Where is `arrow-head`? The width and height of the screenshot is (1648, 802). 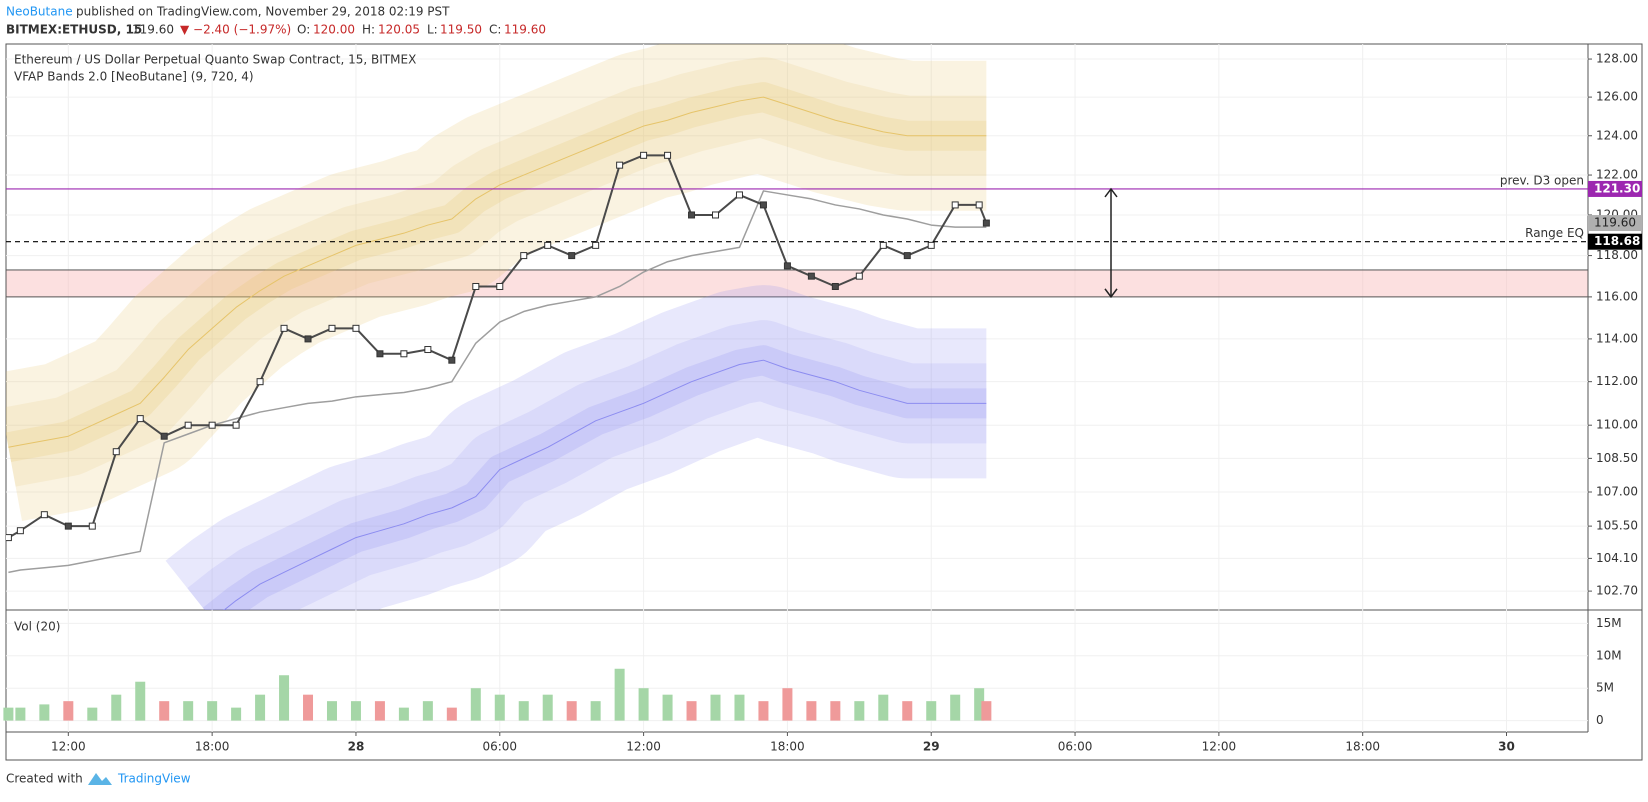
arrow-head is located at coordinates (1111, 243).